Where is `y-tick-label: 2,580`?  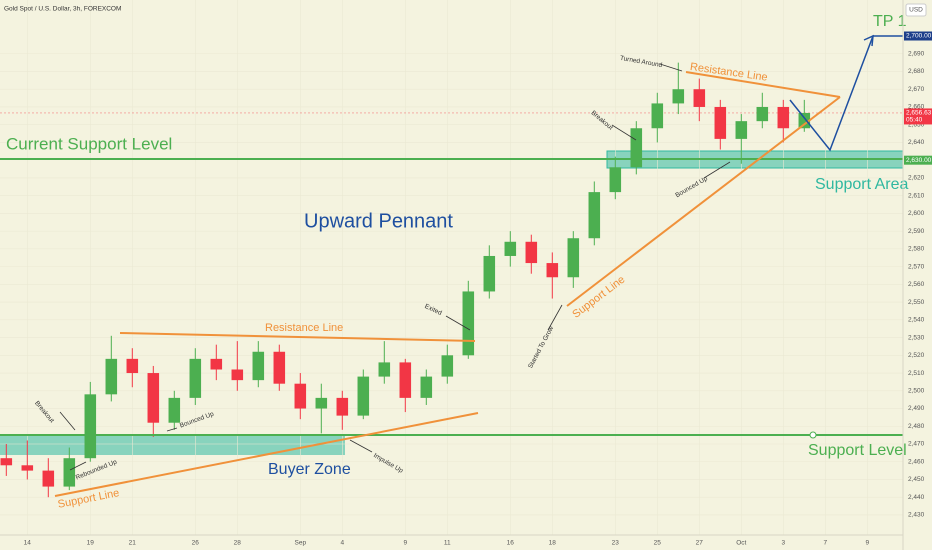
y-tick-label: 2,580 is located at coordinates (916, 249).